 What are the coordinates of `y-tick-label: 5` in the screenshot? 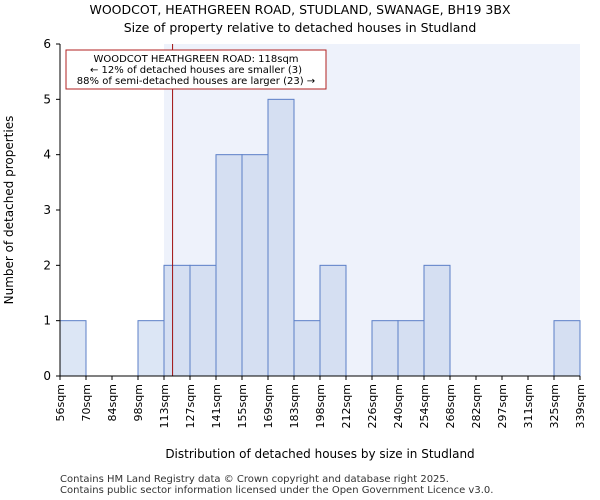 It's located at (47, 99).